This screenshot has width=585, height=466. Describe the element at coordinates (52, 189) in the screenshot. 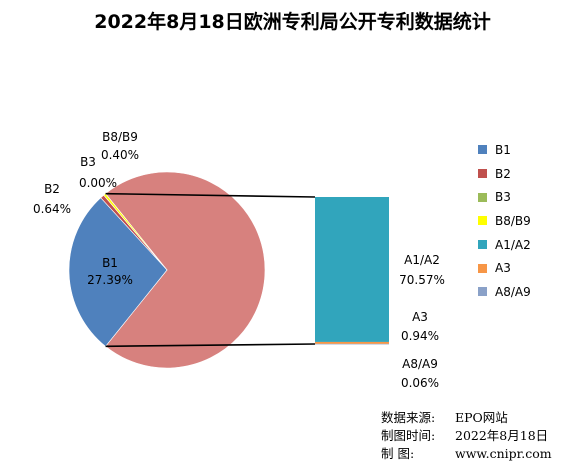

I see `pie-label-name-b2: B2` at that location.